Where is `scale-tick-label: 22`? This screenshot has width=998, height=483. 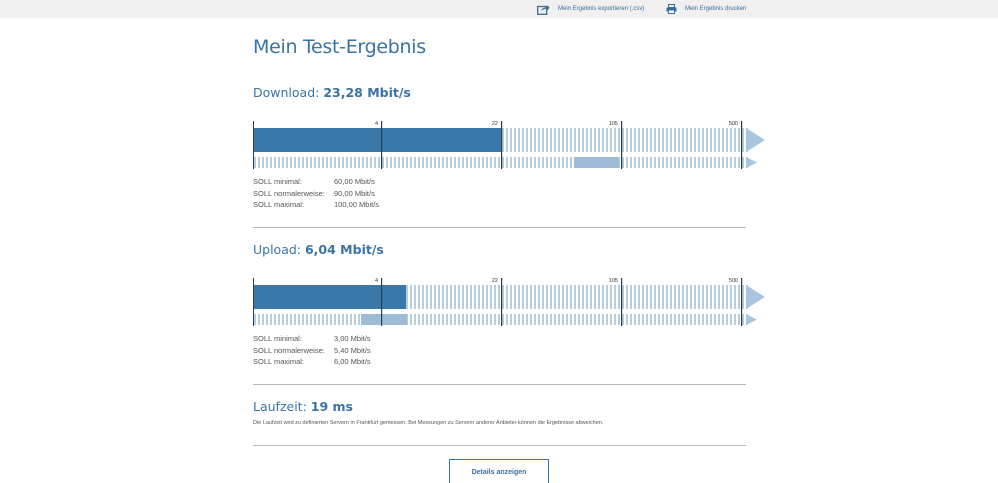 scale-tick-label: 22 is located at coordinates (495, 281).